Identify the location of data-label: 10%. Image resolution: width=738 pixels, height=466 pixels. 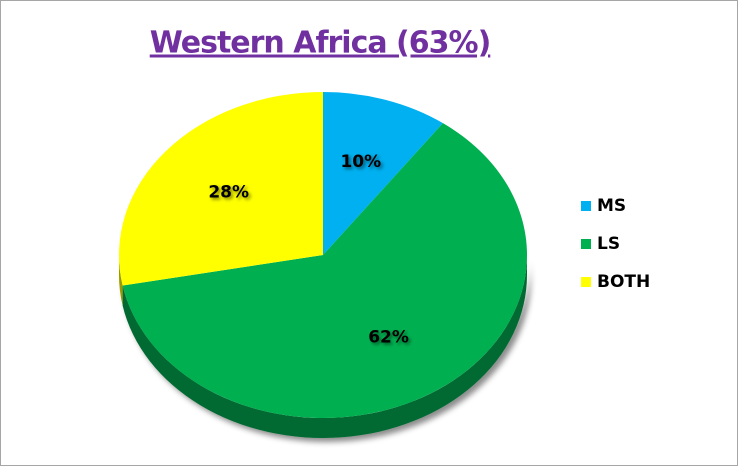
(360, 162).